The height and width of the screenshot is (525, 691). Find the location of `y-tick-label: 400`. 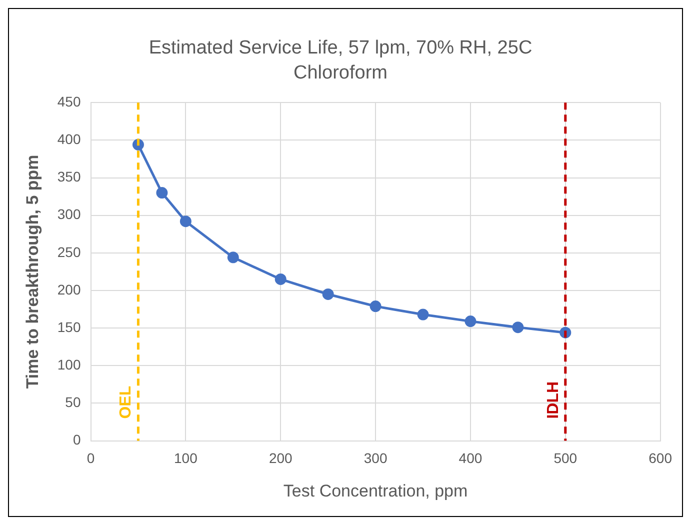

y-tick-label: 400 is located at coordinates (69, 139).